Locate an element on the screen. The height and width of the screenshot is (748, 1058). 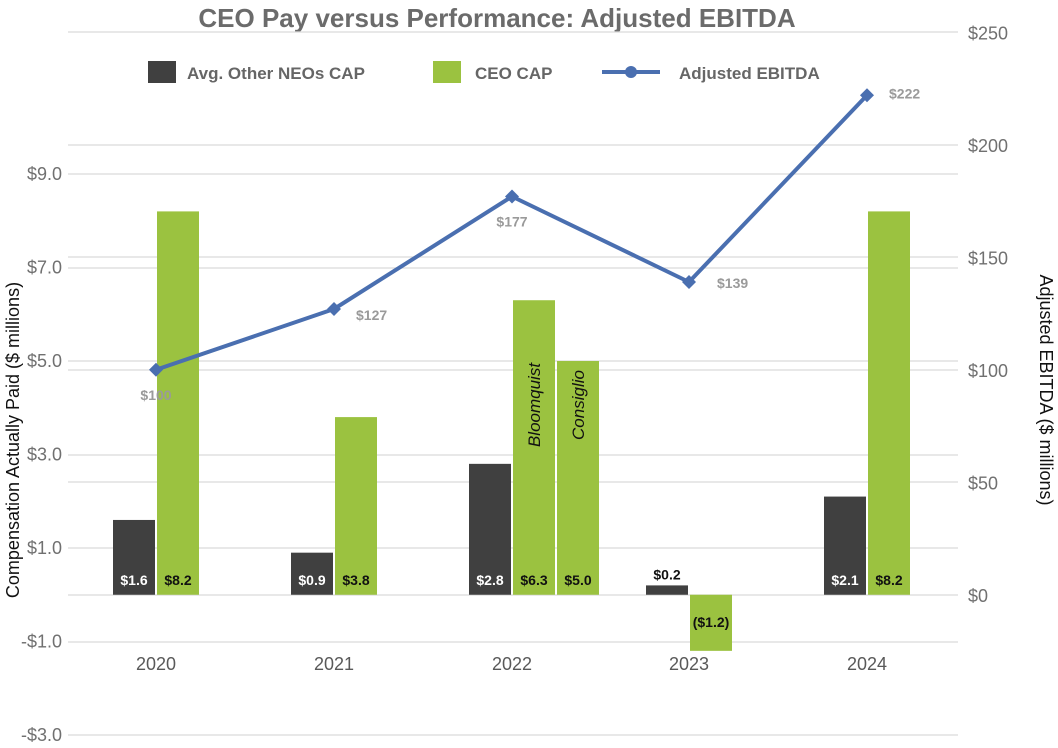
category-label: 2020 is located at coordinates (156, 664).